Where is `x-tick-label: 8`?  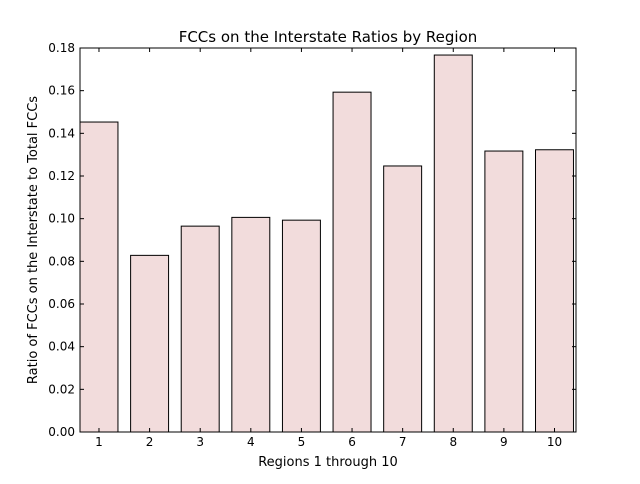
x-tick-label: 8 is located at coordinates (453, 442).